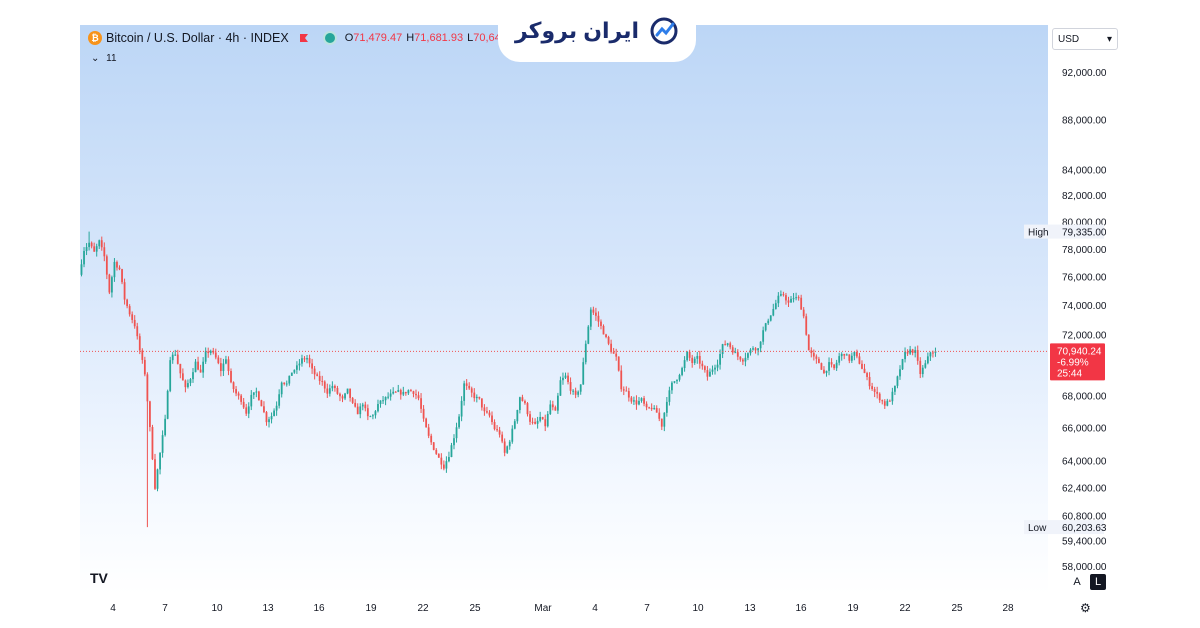  I want to click on market-status-icon, so click(329, 38).